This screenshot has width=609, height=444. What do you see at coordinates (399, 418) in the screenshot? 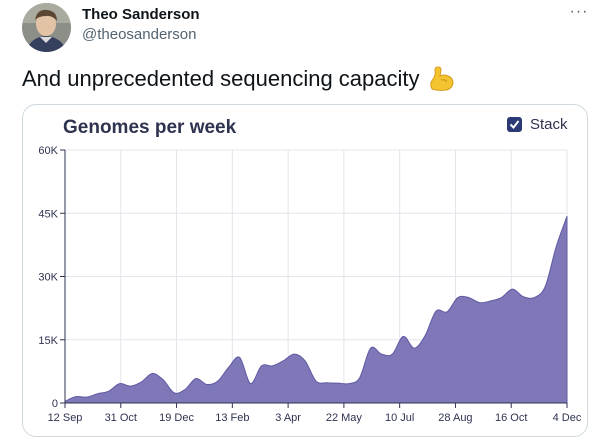
I see `x-tick-label: 10 Jul` at bounding box center [399, 418].